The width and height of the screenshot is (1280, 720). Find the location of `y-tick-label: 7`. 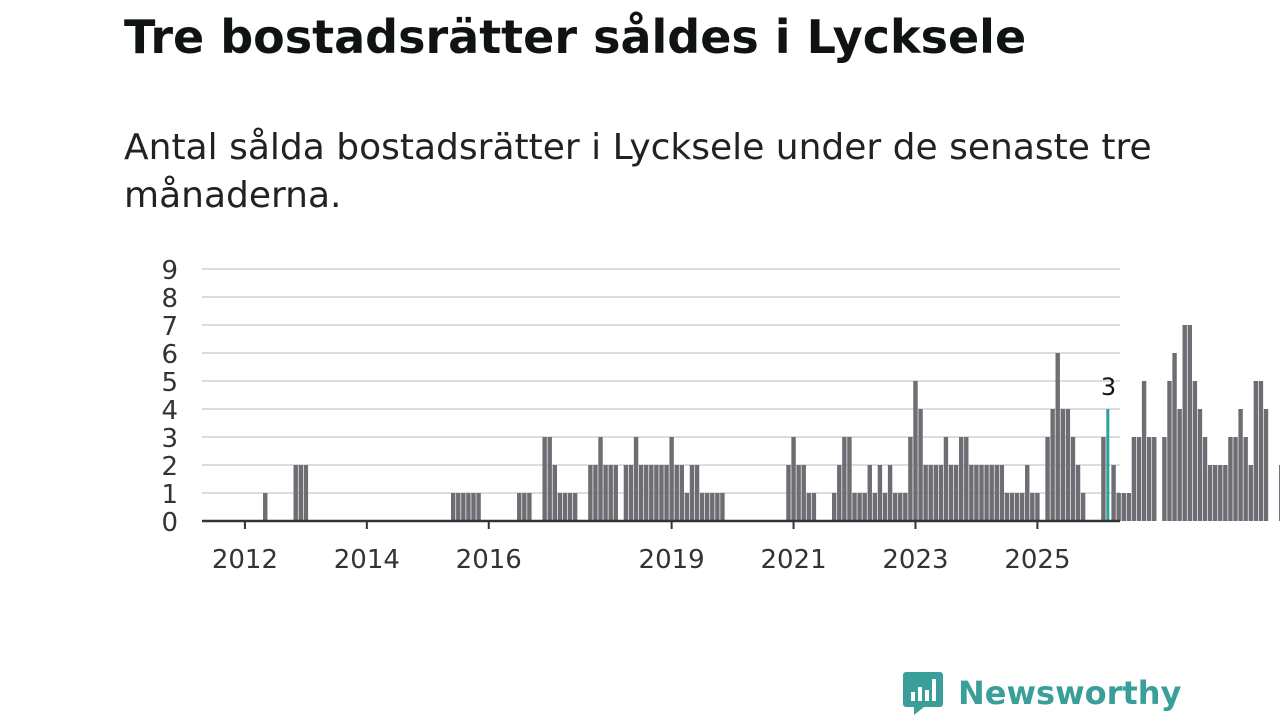

y-tick-label: 7 is located at coordinates (169, 327).